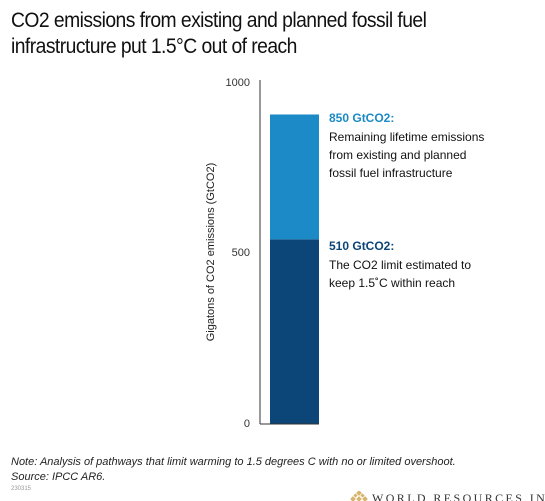 The width and height of the screenshot is (545, 501). I want to click on y-tick-label-500: 500, so click(241, 253).